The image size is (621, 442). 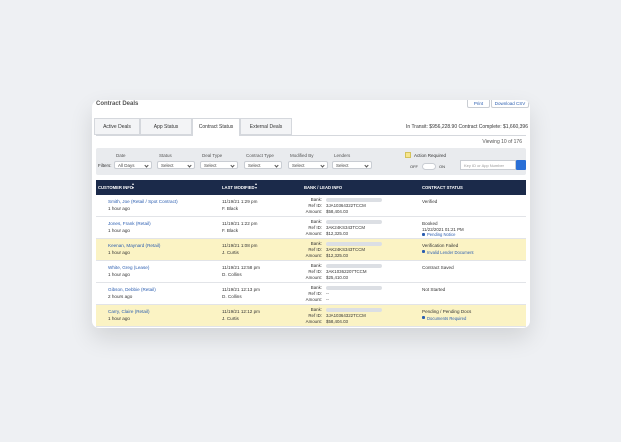 What do you see at coordinates (442, 187) in the screenshot?
I see `column-header: CONTRACT STATUS` at bounding box center [442, 187].